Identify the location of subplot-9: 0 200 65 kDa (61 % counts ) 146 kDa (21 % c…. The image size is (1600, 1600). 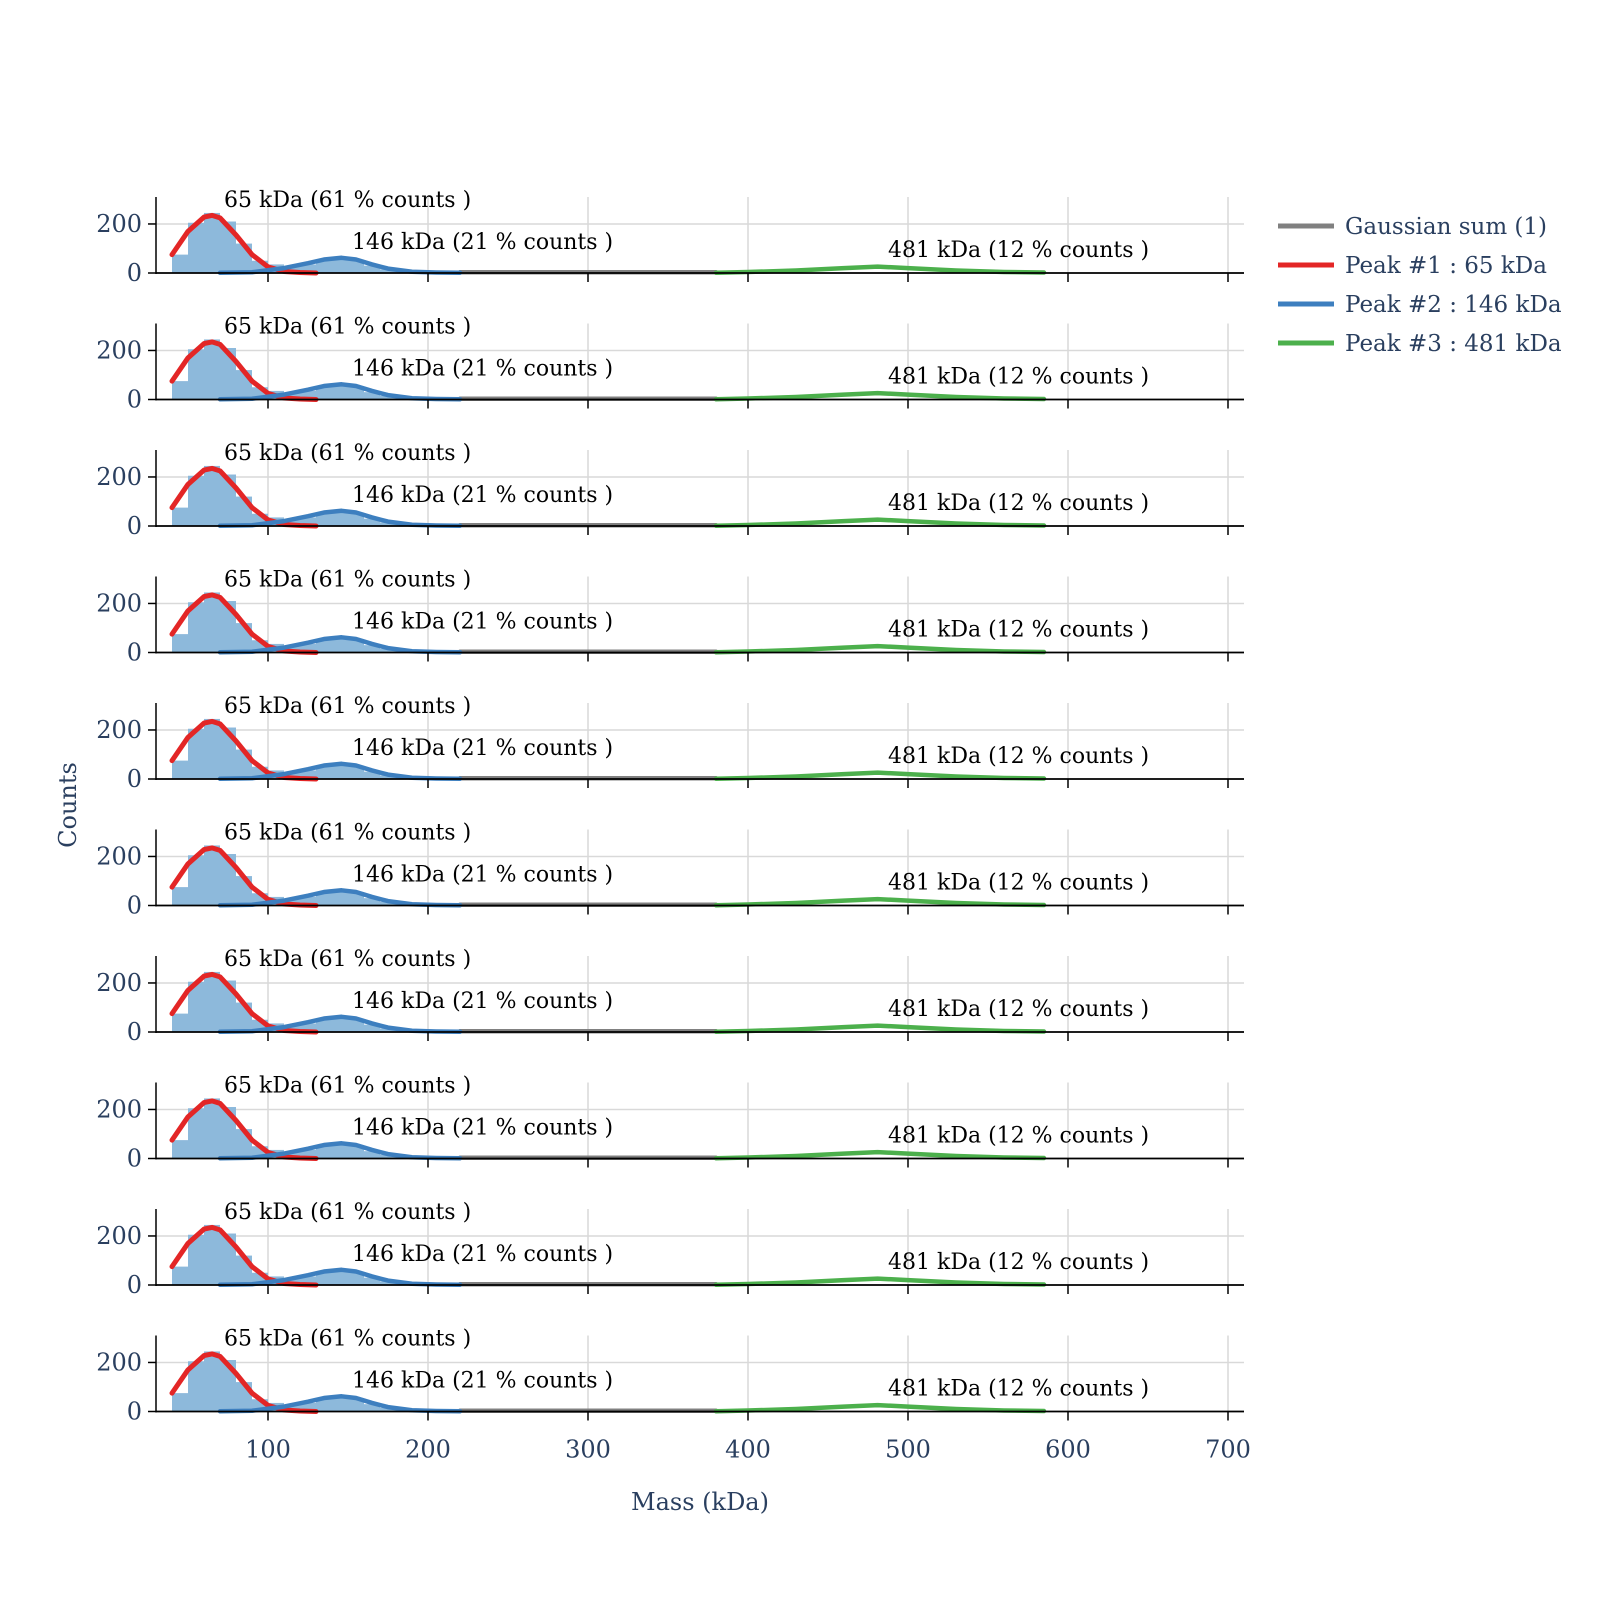
(670, 1249).